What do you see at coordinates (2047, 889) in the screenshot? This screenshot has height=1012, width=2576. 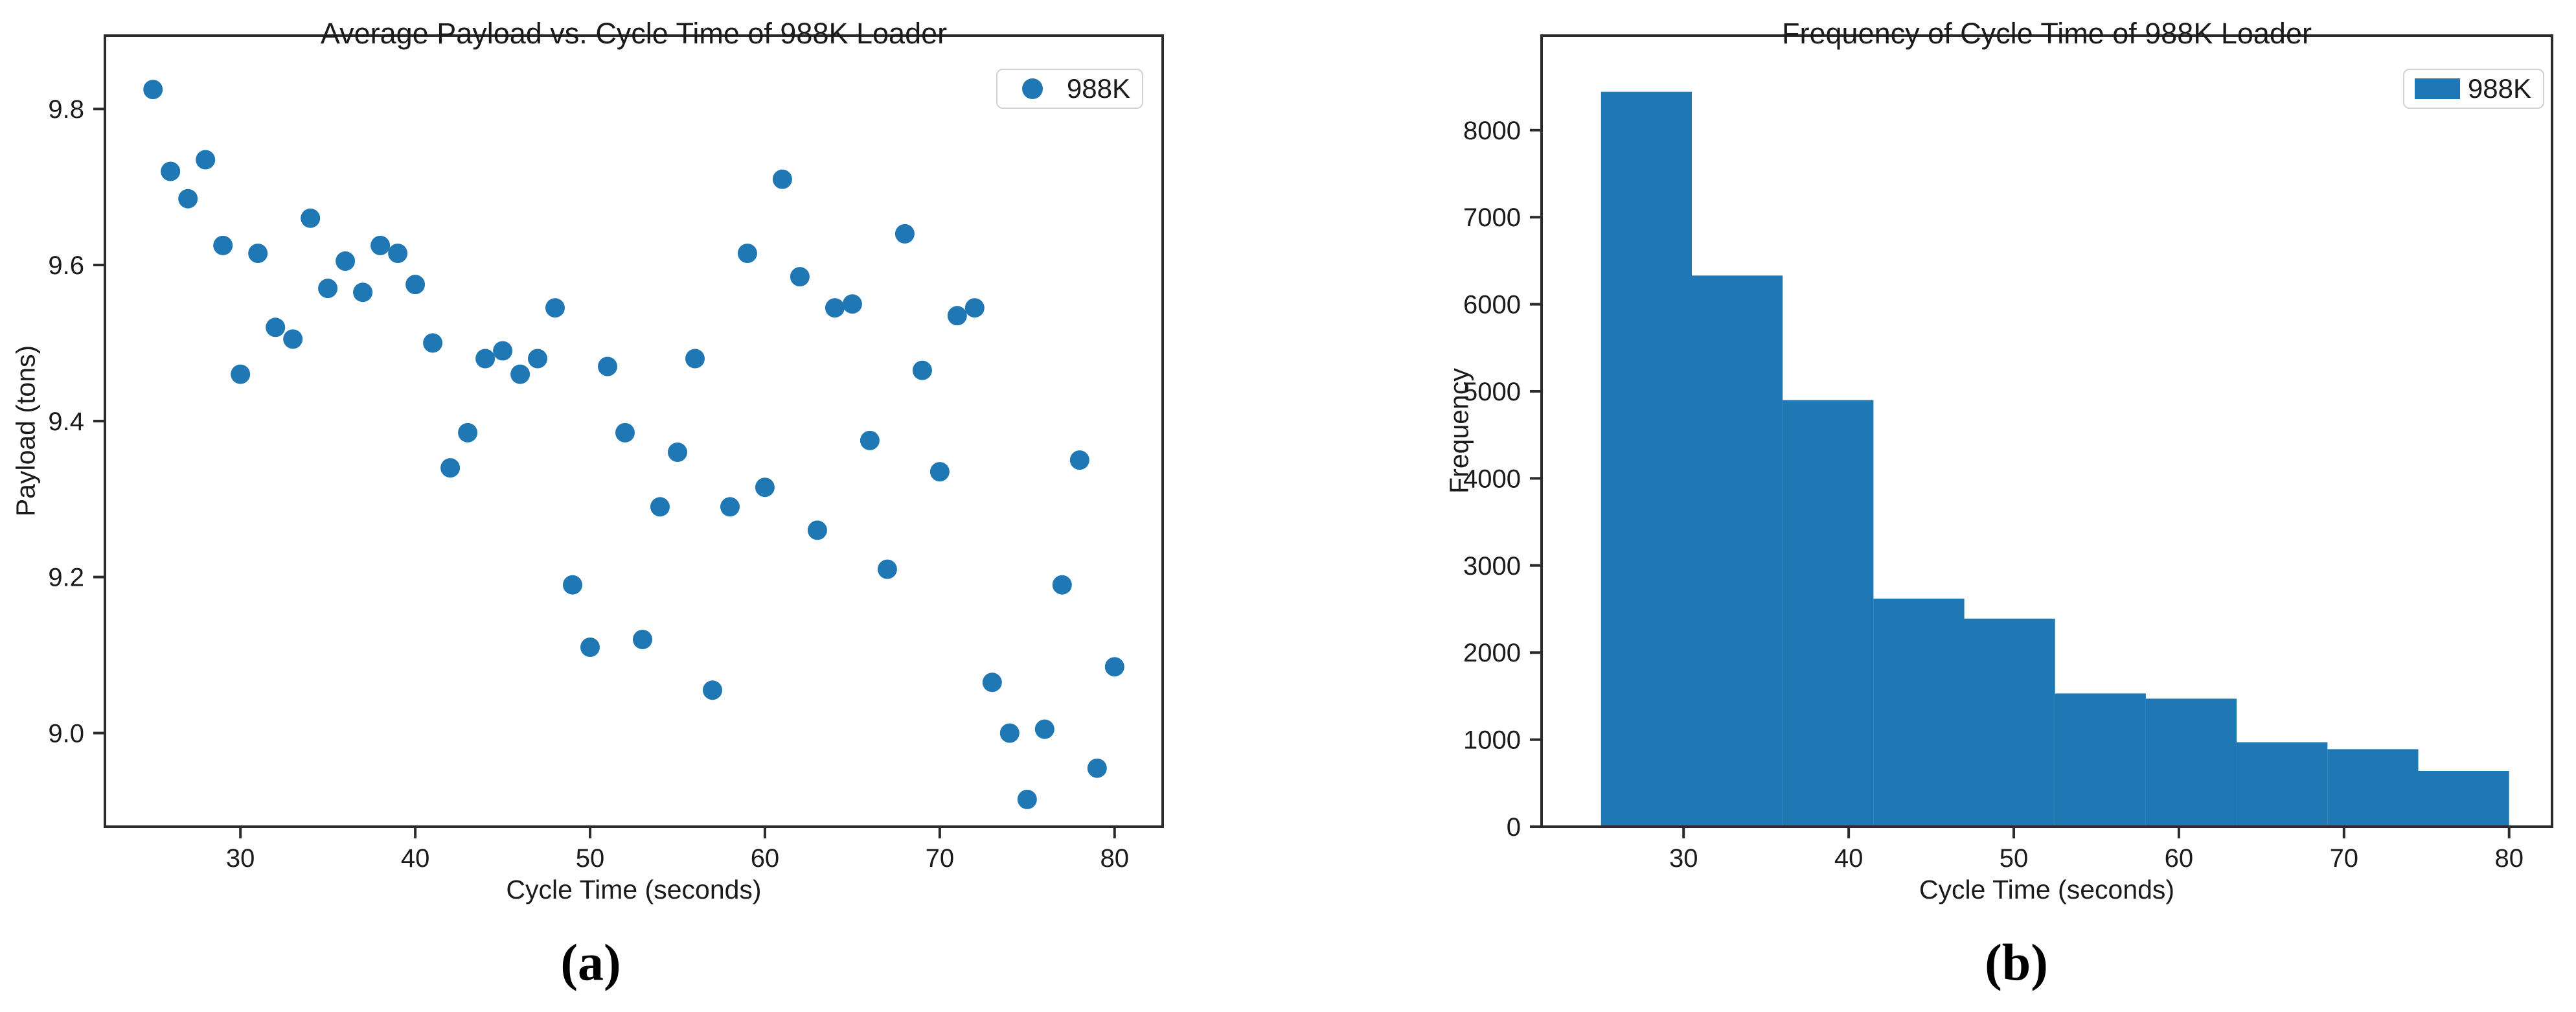 I see `histogram-xaxis-label: Cycle Time (seconds)` at bounding box center [2047, 889].